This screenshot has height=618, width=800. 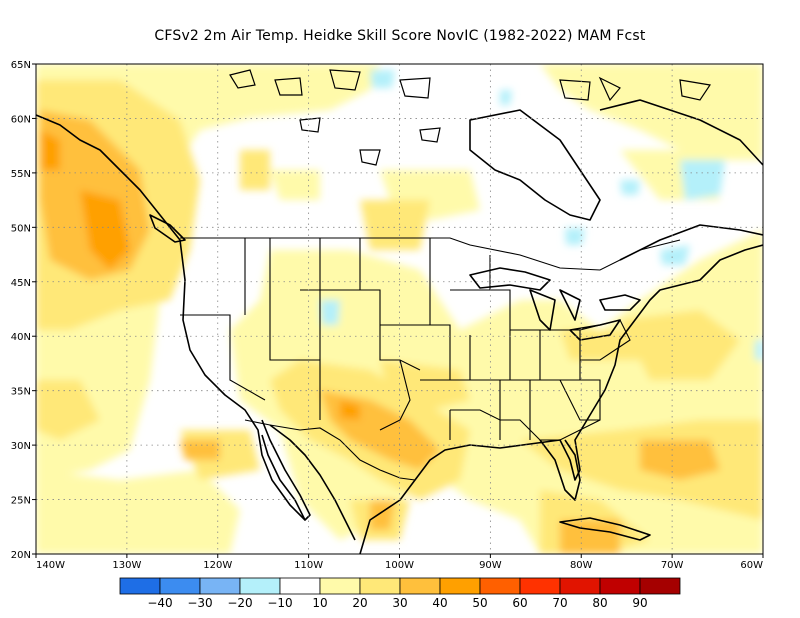 What do you see at coordinates (159, 603) in the screenshot?
I see `colorbar-label: −40` at bounding box center [159, 603].